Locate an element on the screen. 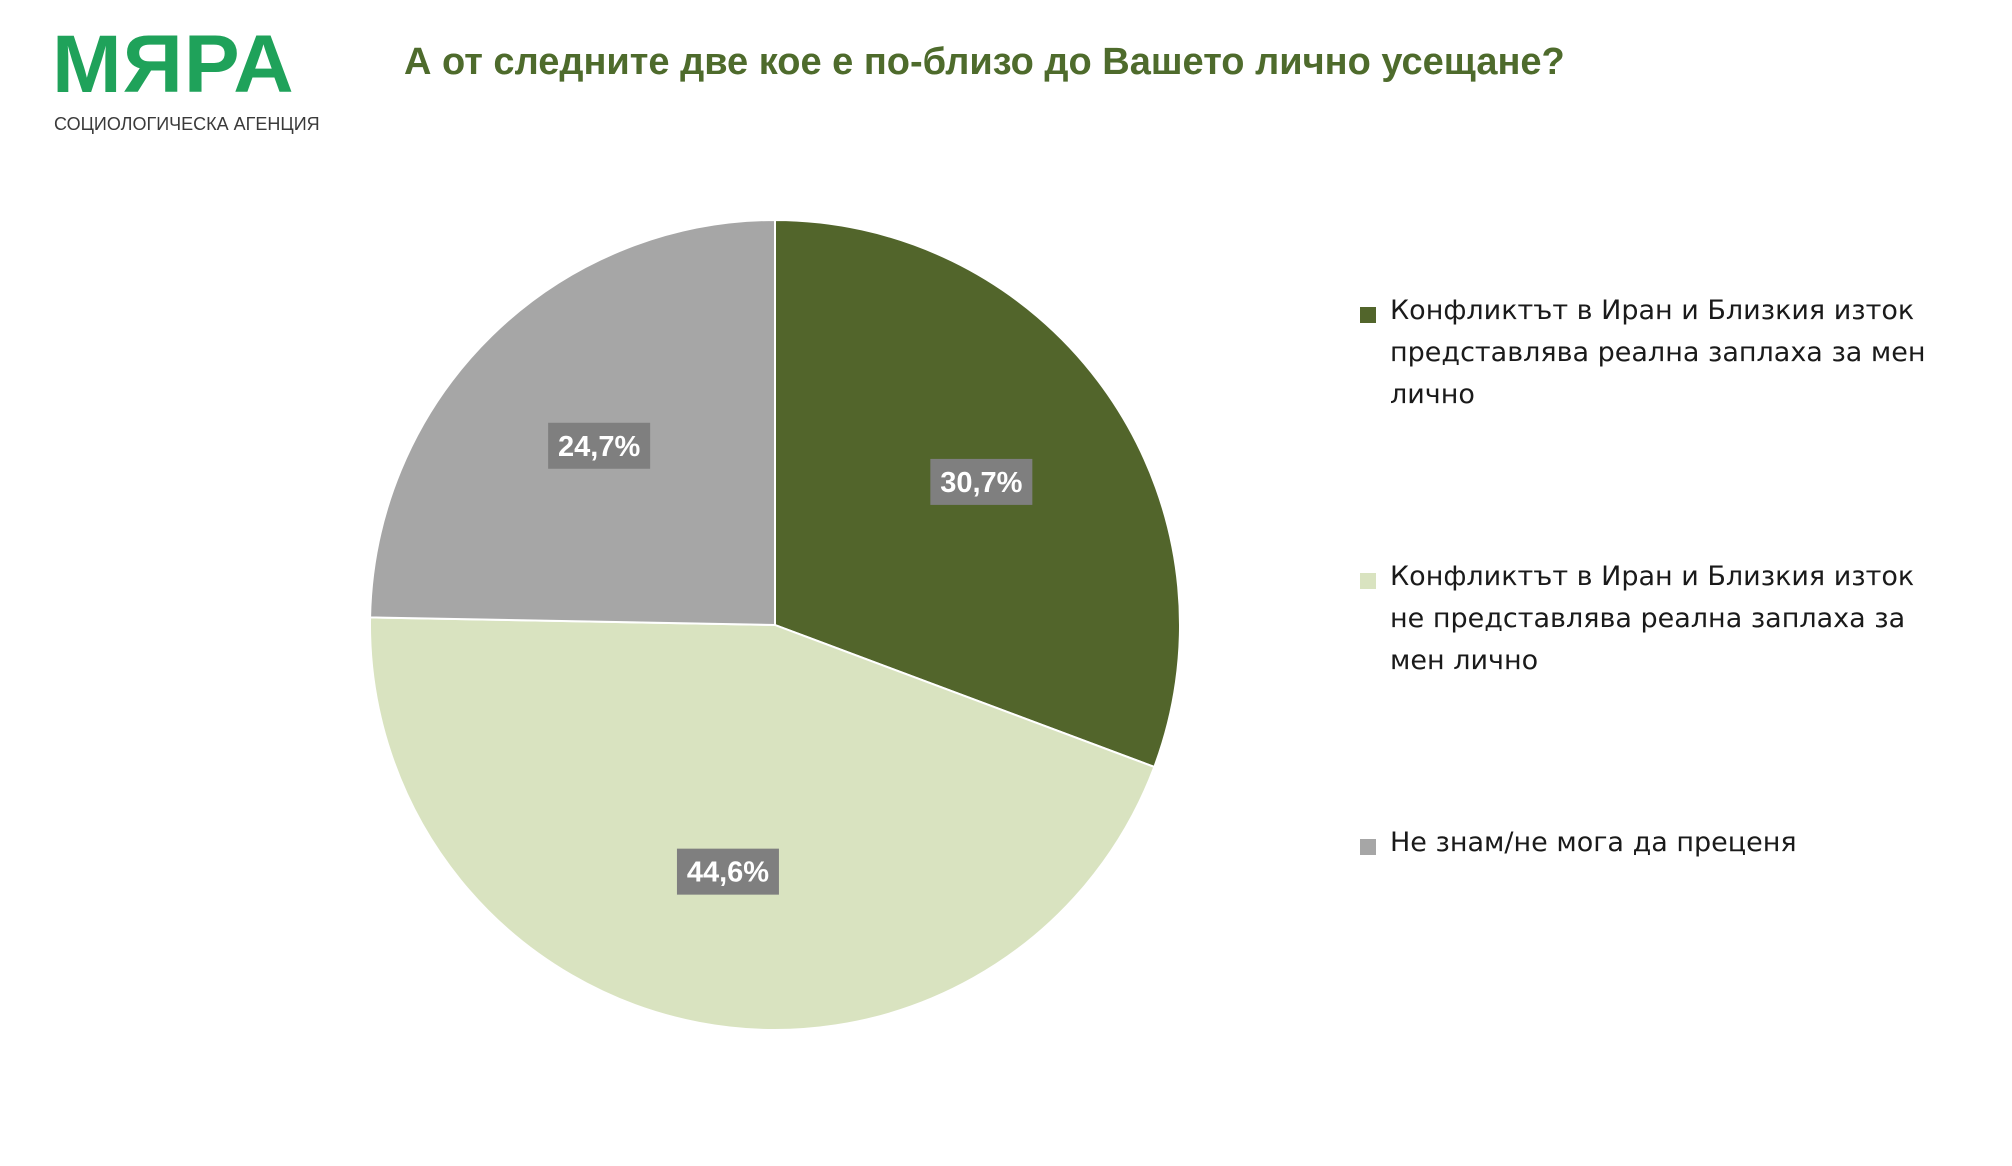 Image resolution: width=2012 pixels, height=1166 pixels. data-label-text: 44,6% is located at coordinates (728, 873).